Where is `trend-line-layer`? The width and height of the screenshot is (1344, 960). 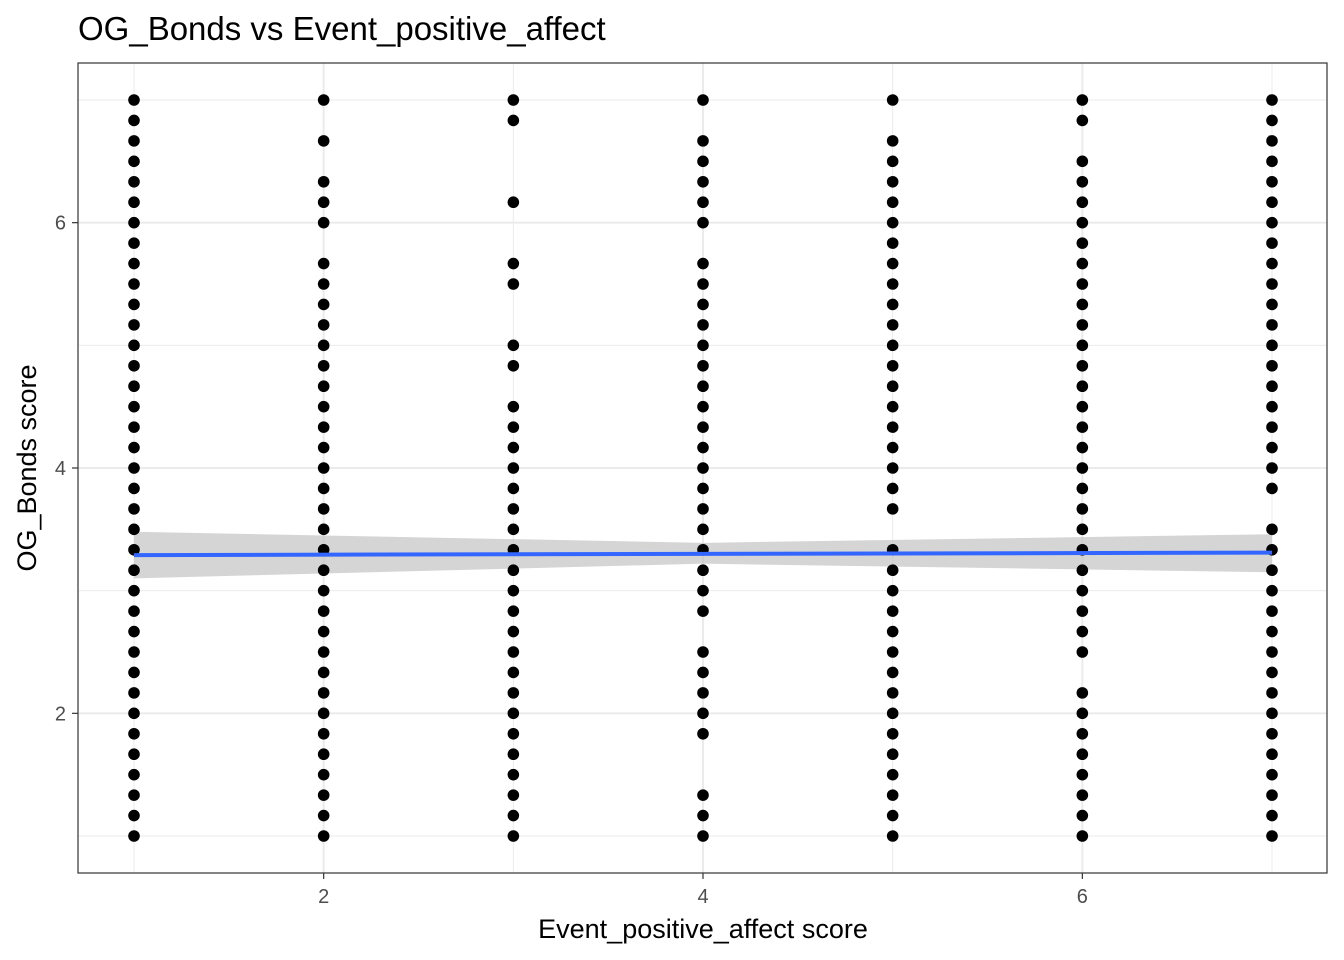 trend-line-layer is located at coordinates (703, 554).